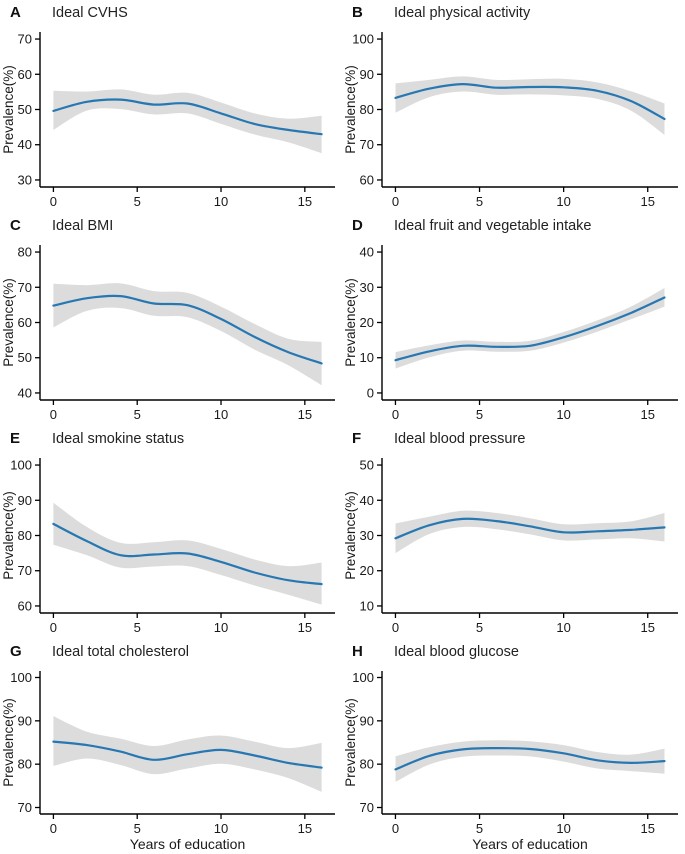 Image resolution: width=685 pixels, height=854 pixels. I want to click on panel-title-ideal-blood-pressure: Ideal blood pressure, so click(460, 439).